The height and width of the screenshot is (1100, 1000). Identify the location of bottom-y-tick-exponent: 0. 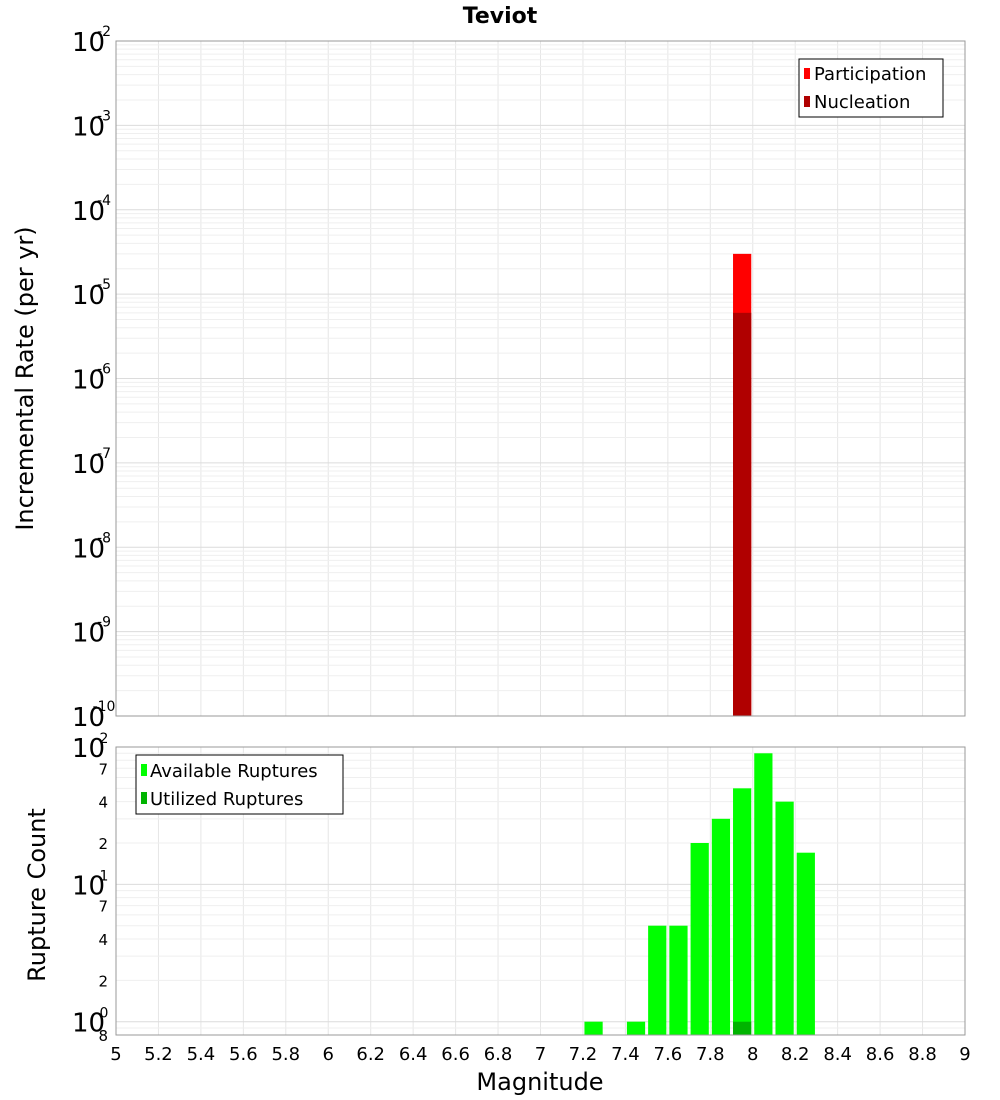
(104, 1014).